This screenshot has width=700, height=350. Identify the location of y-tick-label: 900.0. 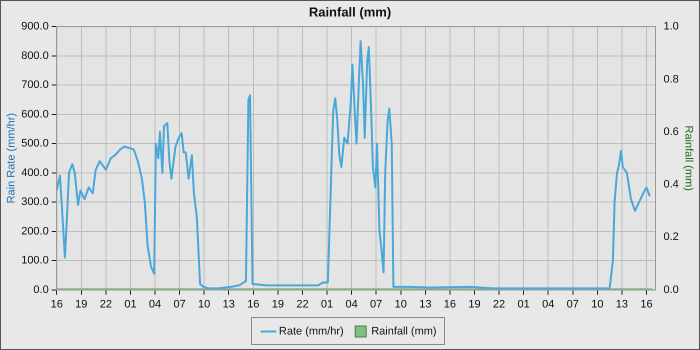
(35, 26).